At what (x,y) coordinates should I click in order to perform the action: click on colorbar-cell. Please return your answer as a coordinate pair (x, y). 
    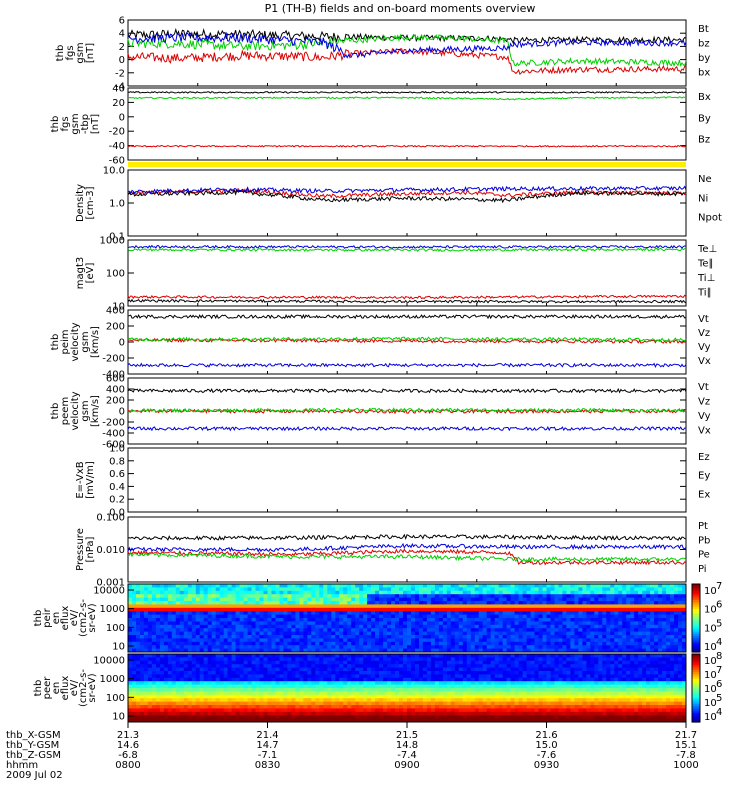
    Looking at the image, I should click on (696, 647).